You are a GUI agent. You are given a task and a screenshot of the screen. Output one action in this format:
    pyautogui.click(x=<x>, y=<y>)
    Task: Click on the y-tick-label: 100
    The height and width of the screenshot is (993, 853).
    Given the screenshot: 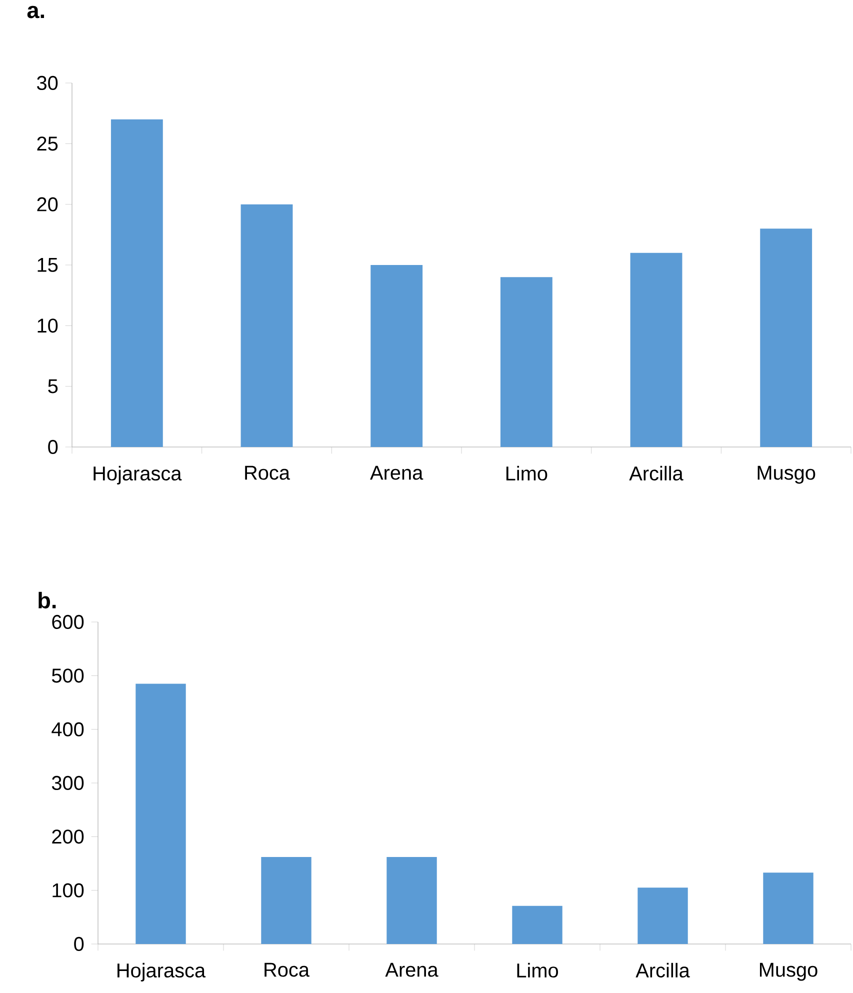 What is the action you would take?
    pyautogui.click(x=68, y=890)
    